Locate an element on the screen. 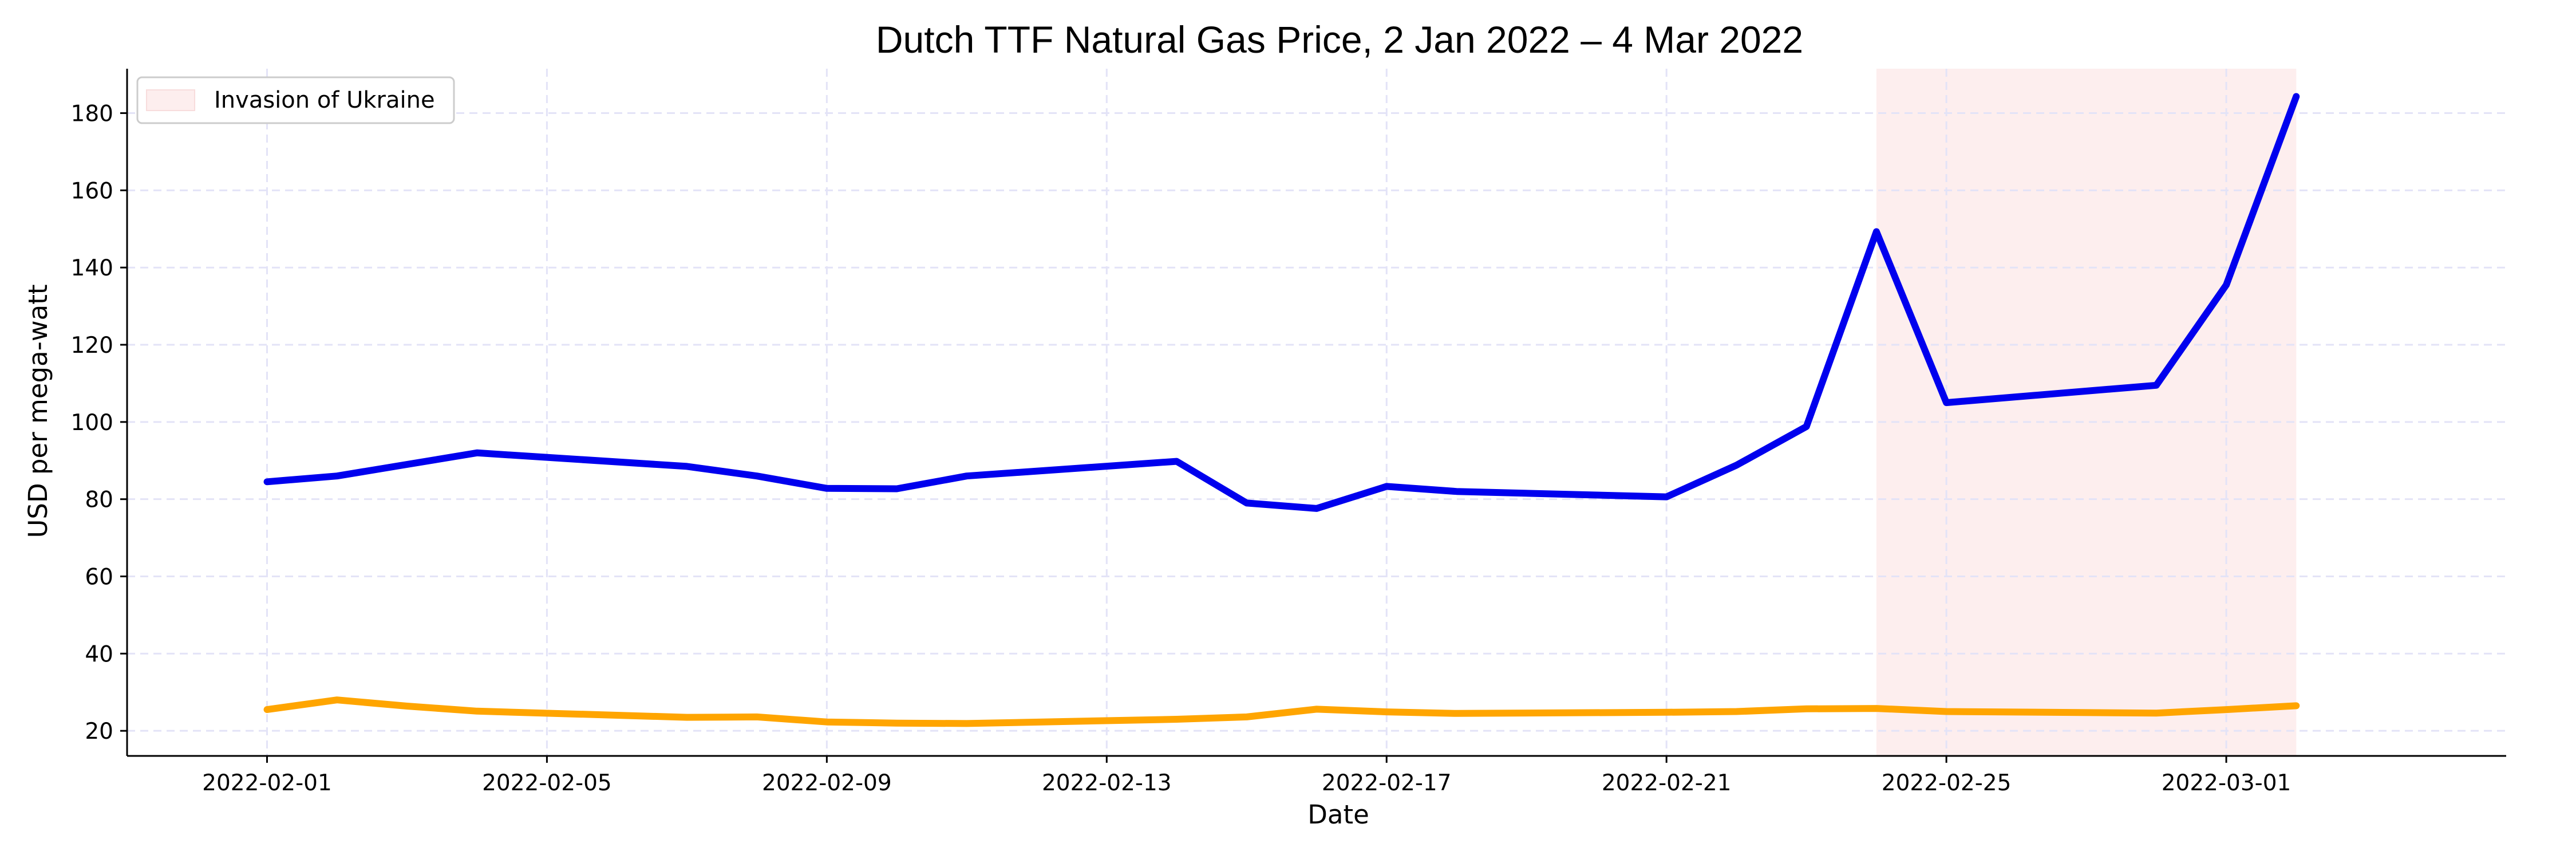 Image resolution: width=2576 pixels, height=859 pixels. y-tick-label: 120 is located at coordinates (92, 345).